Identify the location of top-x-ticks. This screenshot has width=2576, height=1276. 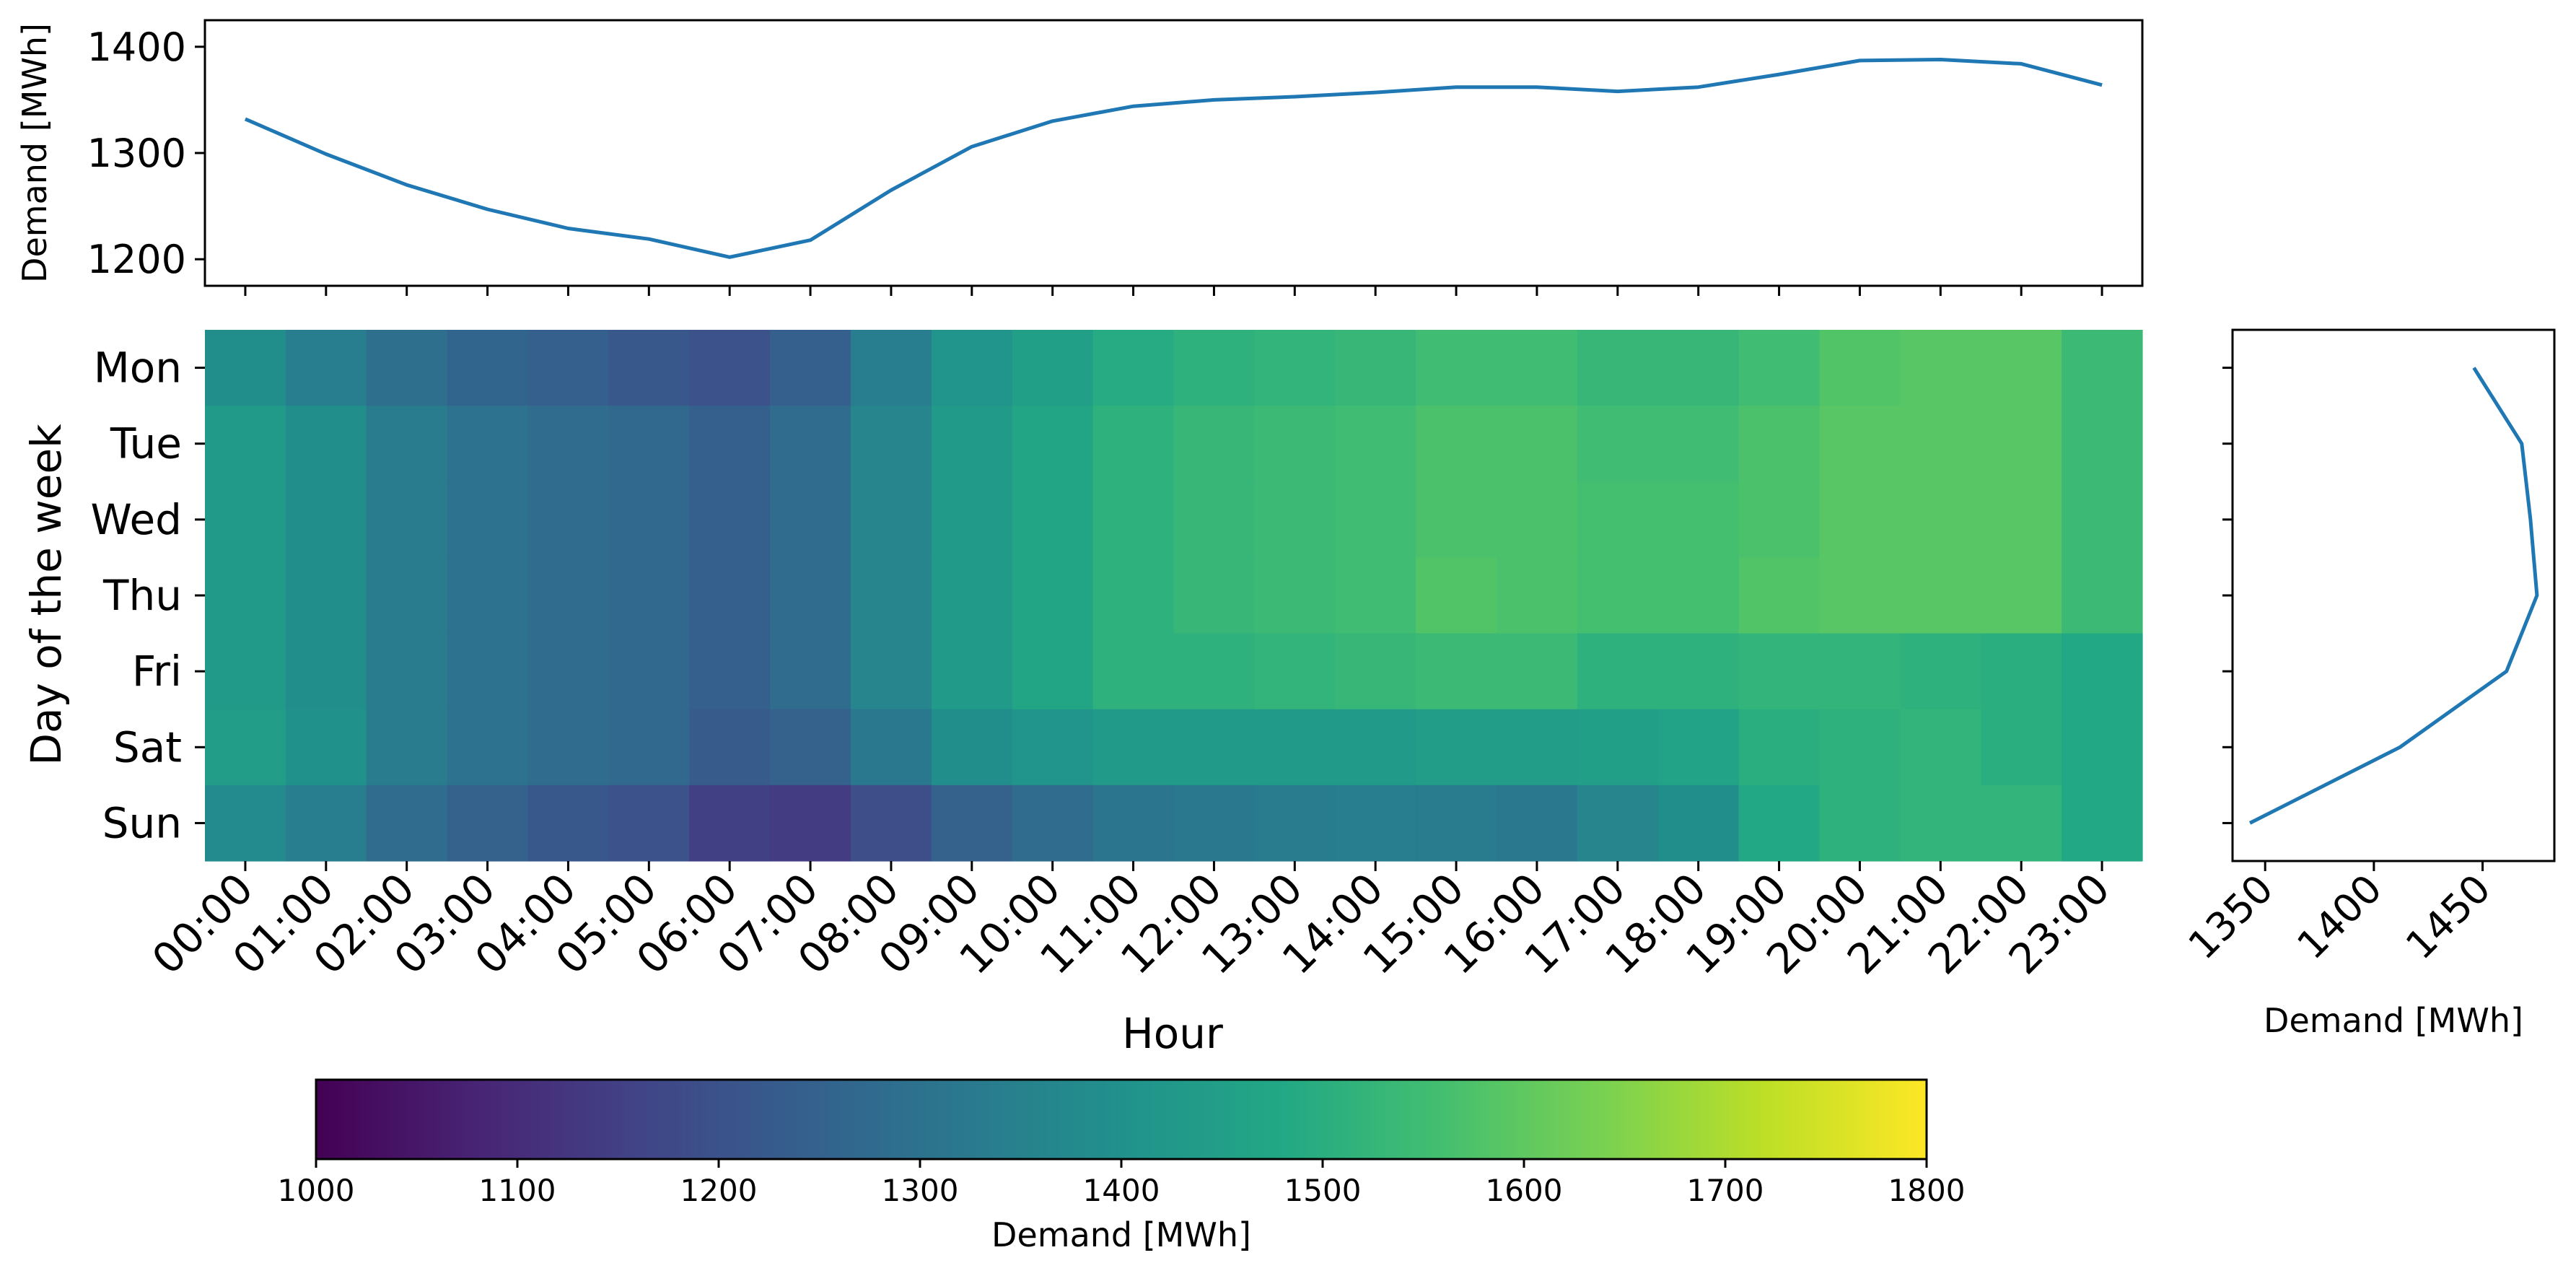
(1173, 291).